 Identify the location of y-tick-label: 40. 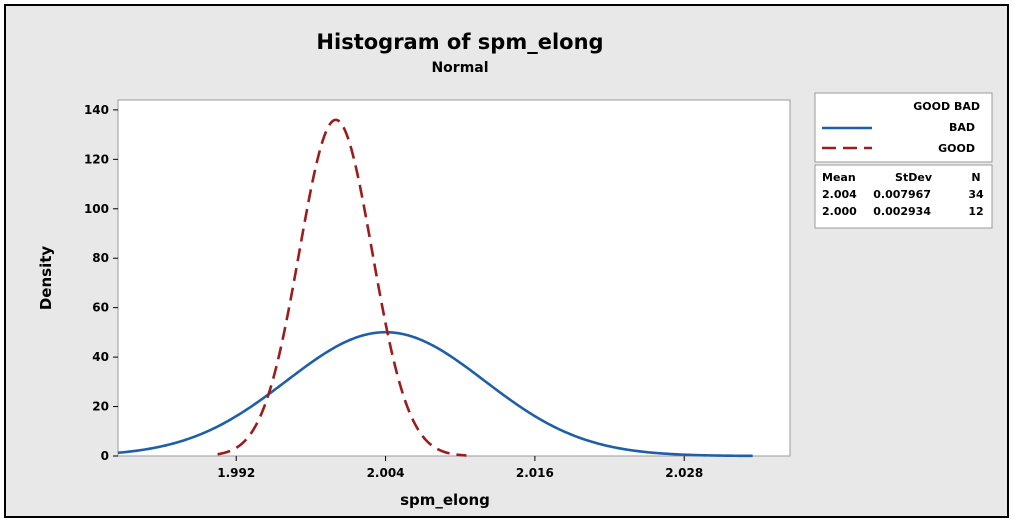
(100, 357).